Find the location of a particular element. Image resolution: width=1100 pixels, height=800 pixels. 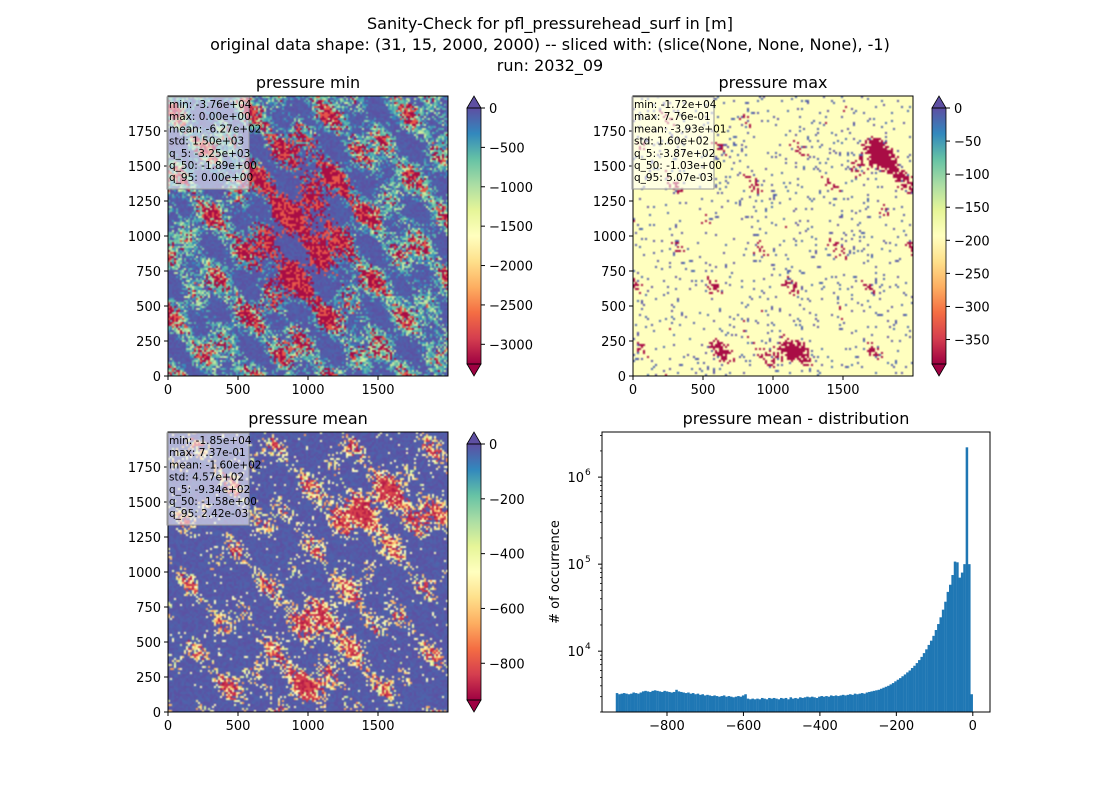

colorbar-tick-label: −200 is located at coordinates (507, 500).